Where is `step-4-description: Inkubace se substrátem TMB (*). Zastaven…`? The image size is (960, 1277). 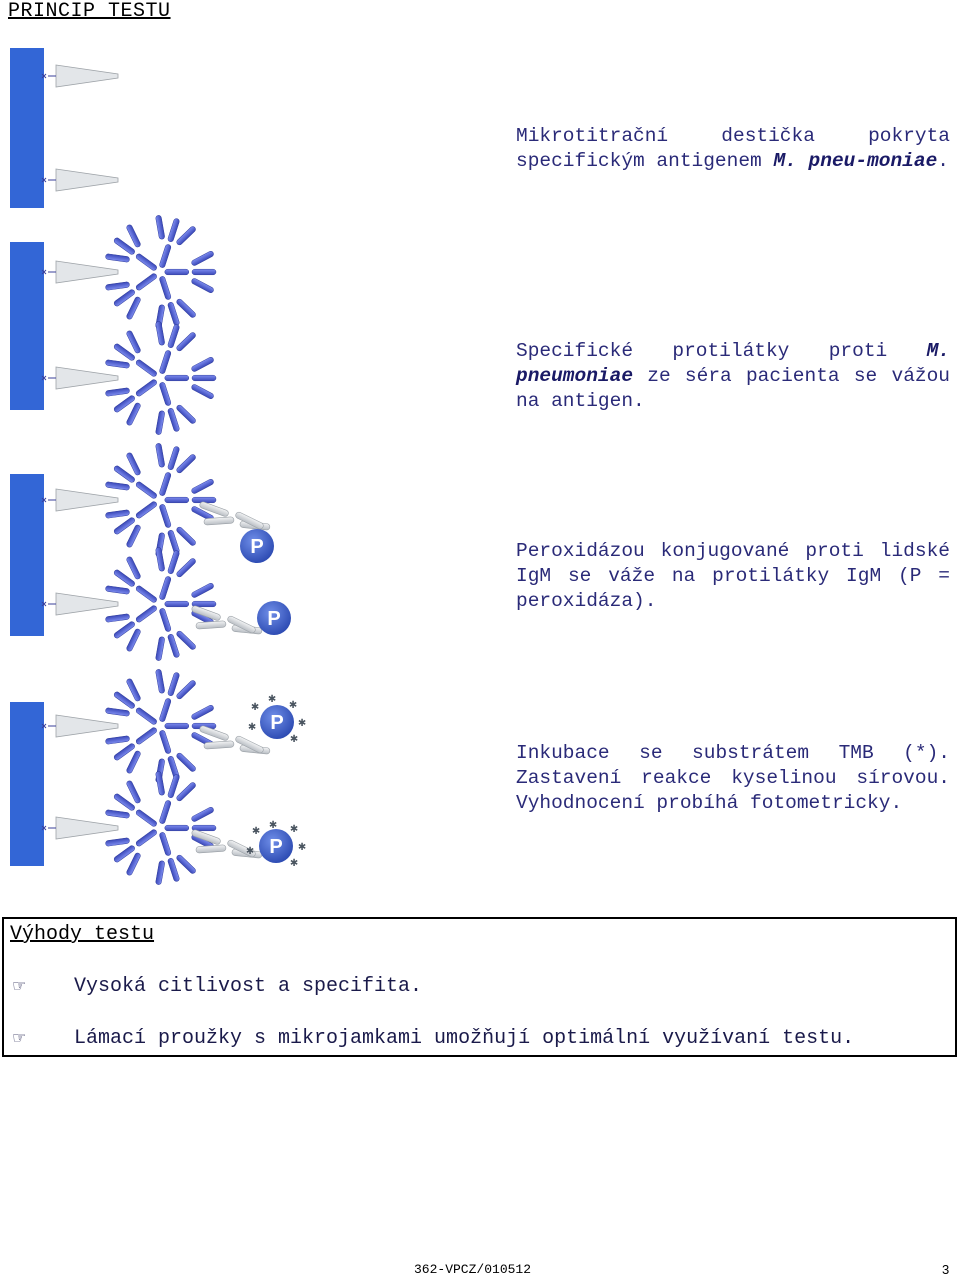
step-4-description: Inkubace se substrátem TMB (*). Zastaven… is located at coordinates (733, 778).